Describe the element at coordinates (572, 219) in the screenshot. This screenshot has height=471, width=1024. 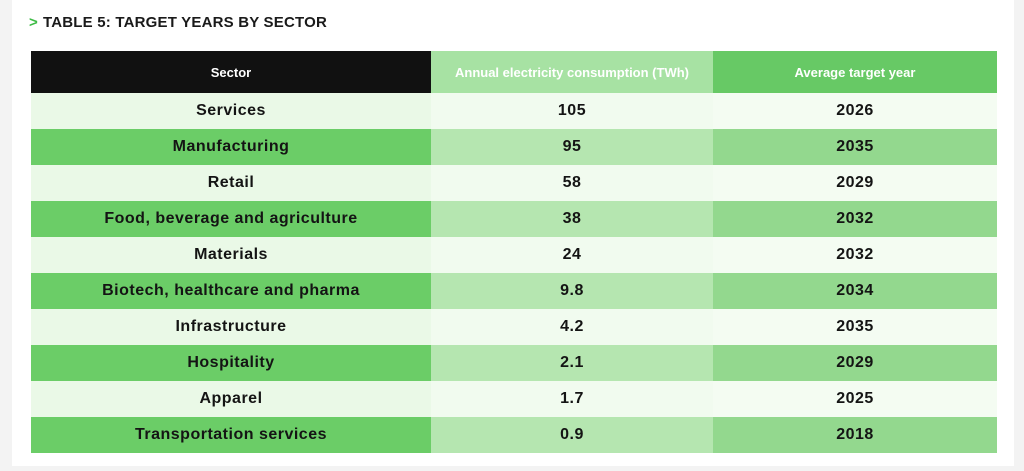
I see `cell-consumption: 38` at that location.